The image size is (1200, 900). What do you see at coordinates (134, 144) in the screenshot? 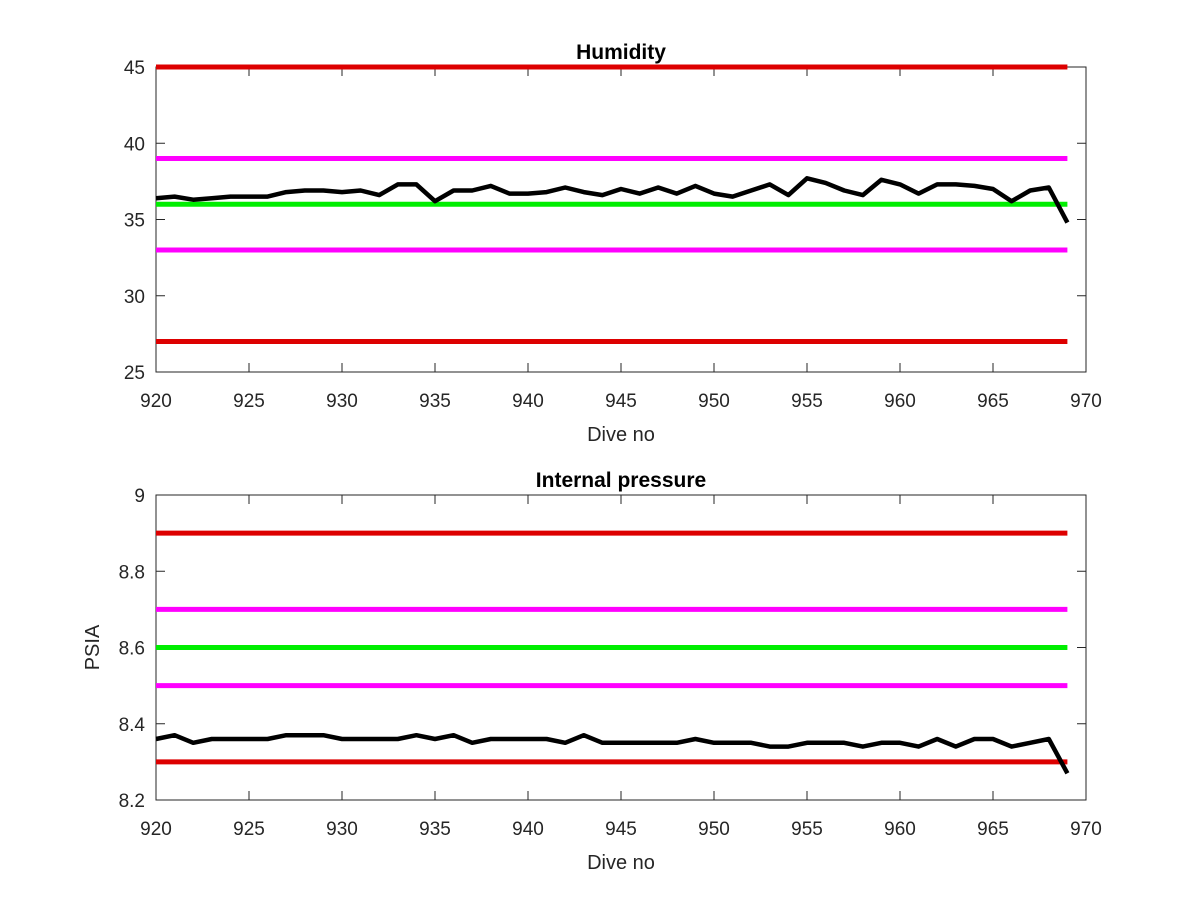
I see `y-tick-label: 40` at bounding box center [134, 144].